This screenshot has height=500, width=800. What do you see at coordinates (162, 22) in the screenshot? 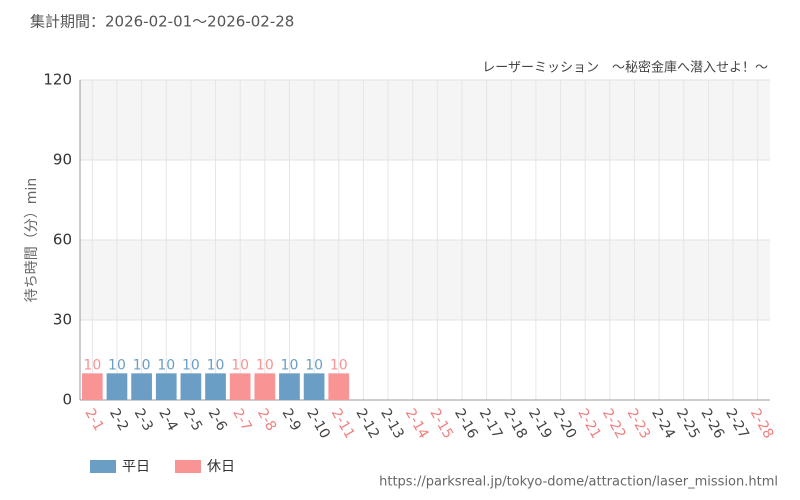
I see `chart-title: 集計期間：2026-02-01〜2026-02-28` at bounding box center [162, 22].